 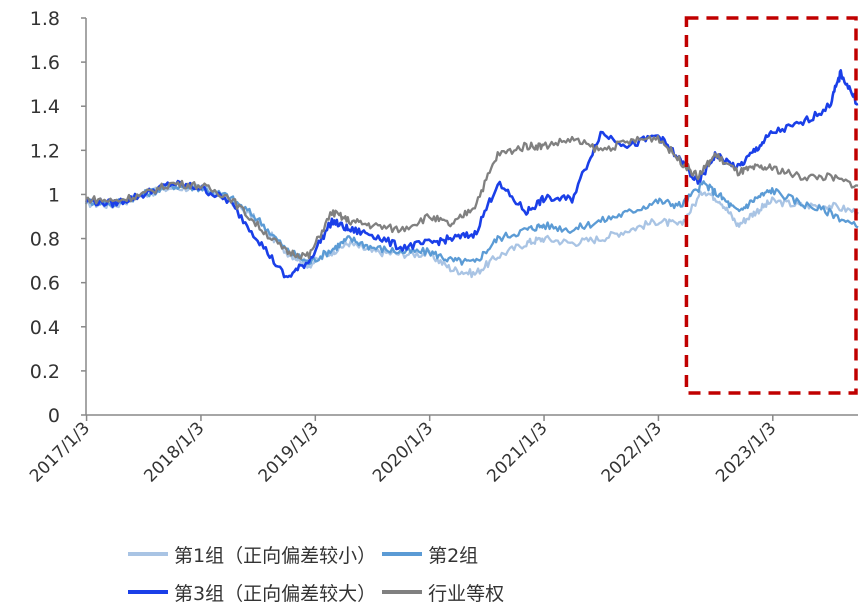 What do you see at coordinates (746, 452) in the screenshot?
I see `x-tick-label: 2023/1/3` at bounding box center [746, 452].